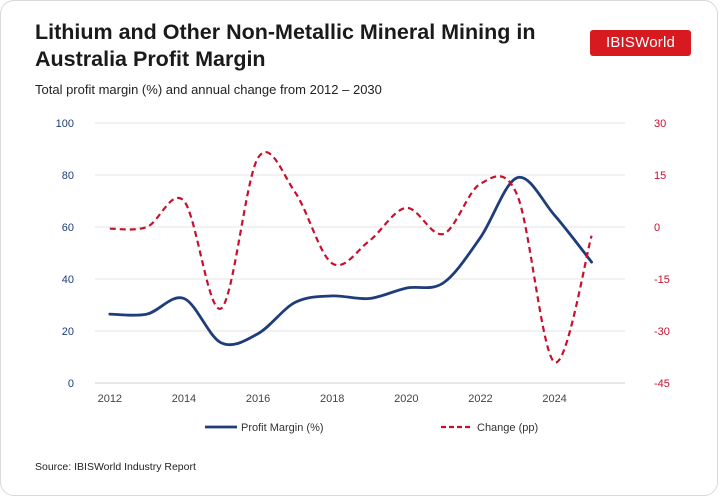 Image resolution: width=720 pixels, height=498 pixels. I want to click on x-tick-label: 2016, so click(258, 399).